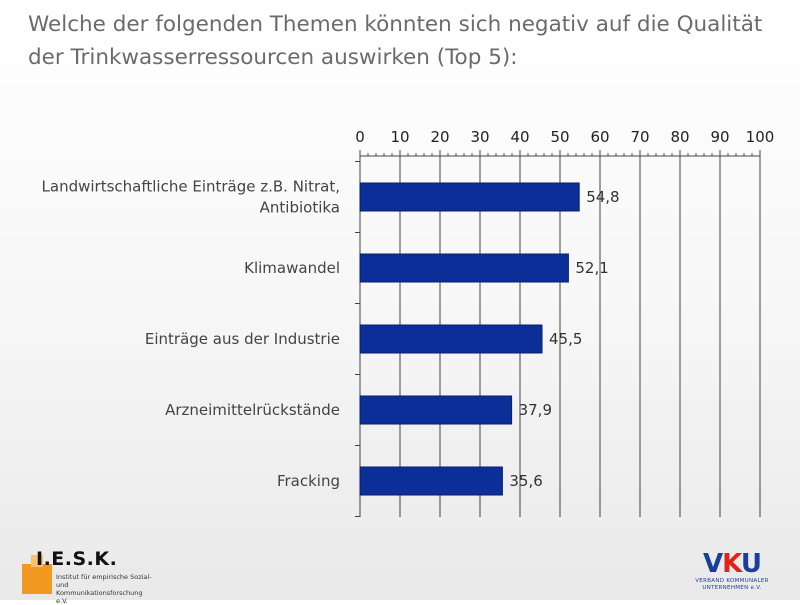 The height and width of the screenshot is (605, 800). Describe the element at coordinates (77, 559) in the screenshot. I see `iesk-logo-name: I.E.S.K.` at that location.